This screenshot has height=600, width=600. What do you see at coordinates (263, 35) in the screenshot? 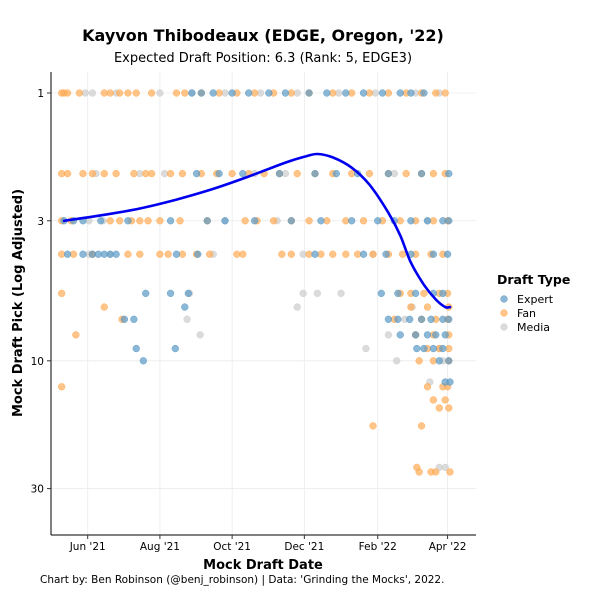
I see `chart-title: Kayvon Thibodeaux (EDGE, Oregon, '22)` at bounding box center [263, 35].